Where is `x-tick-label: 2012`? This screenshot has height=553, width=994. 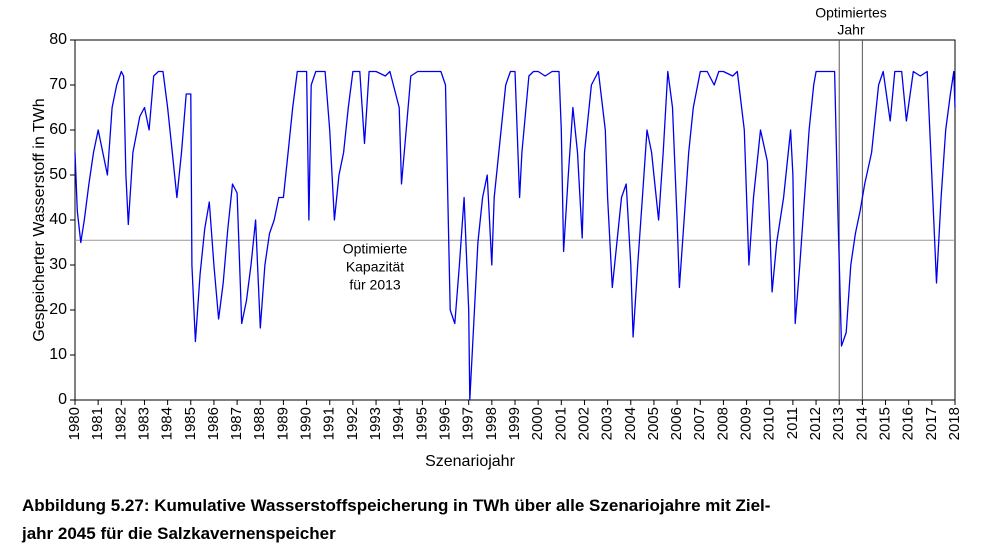
x-tick-label: 2012 is located at coordinates (815, 423).